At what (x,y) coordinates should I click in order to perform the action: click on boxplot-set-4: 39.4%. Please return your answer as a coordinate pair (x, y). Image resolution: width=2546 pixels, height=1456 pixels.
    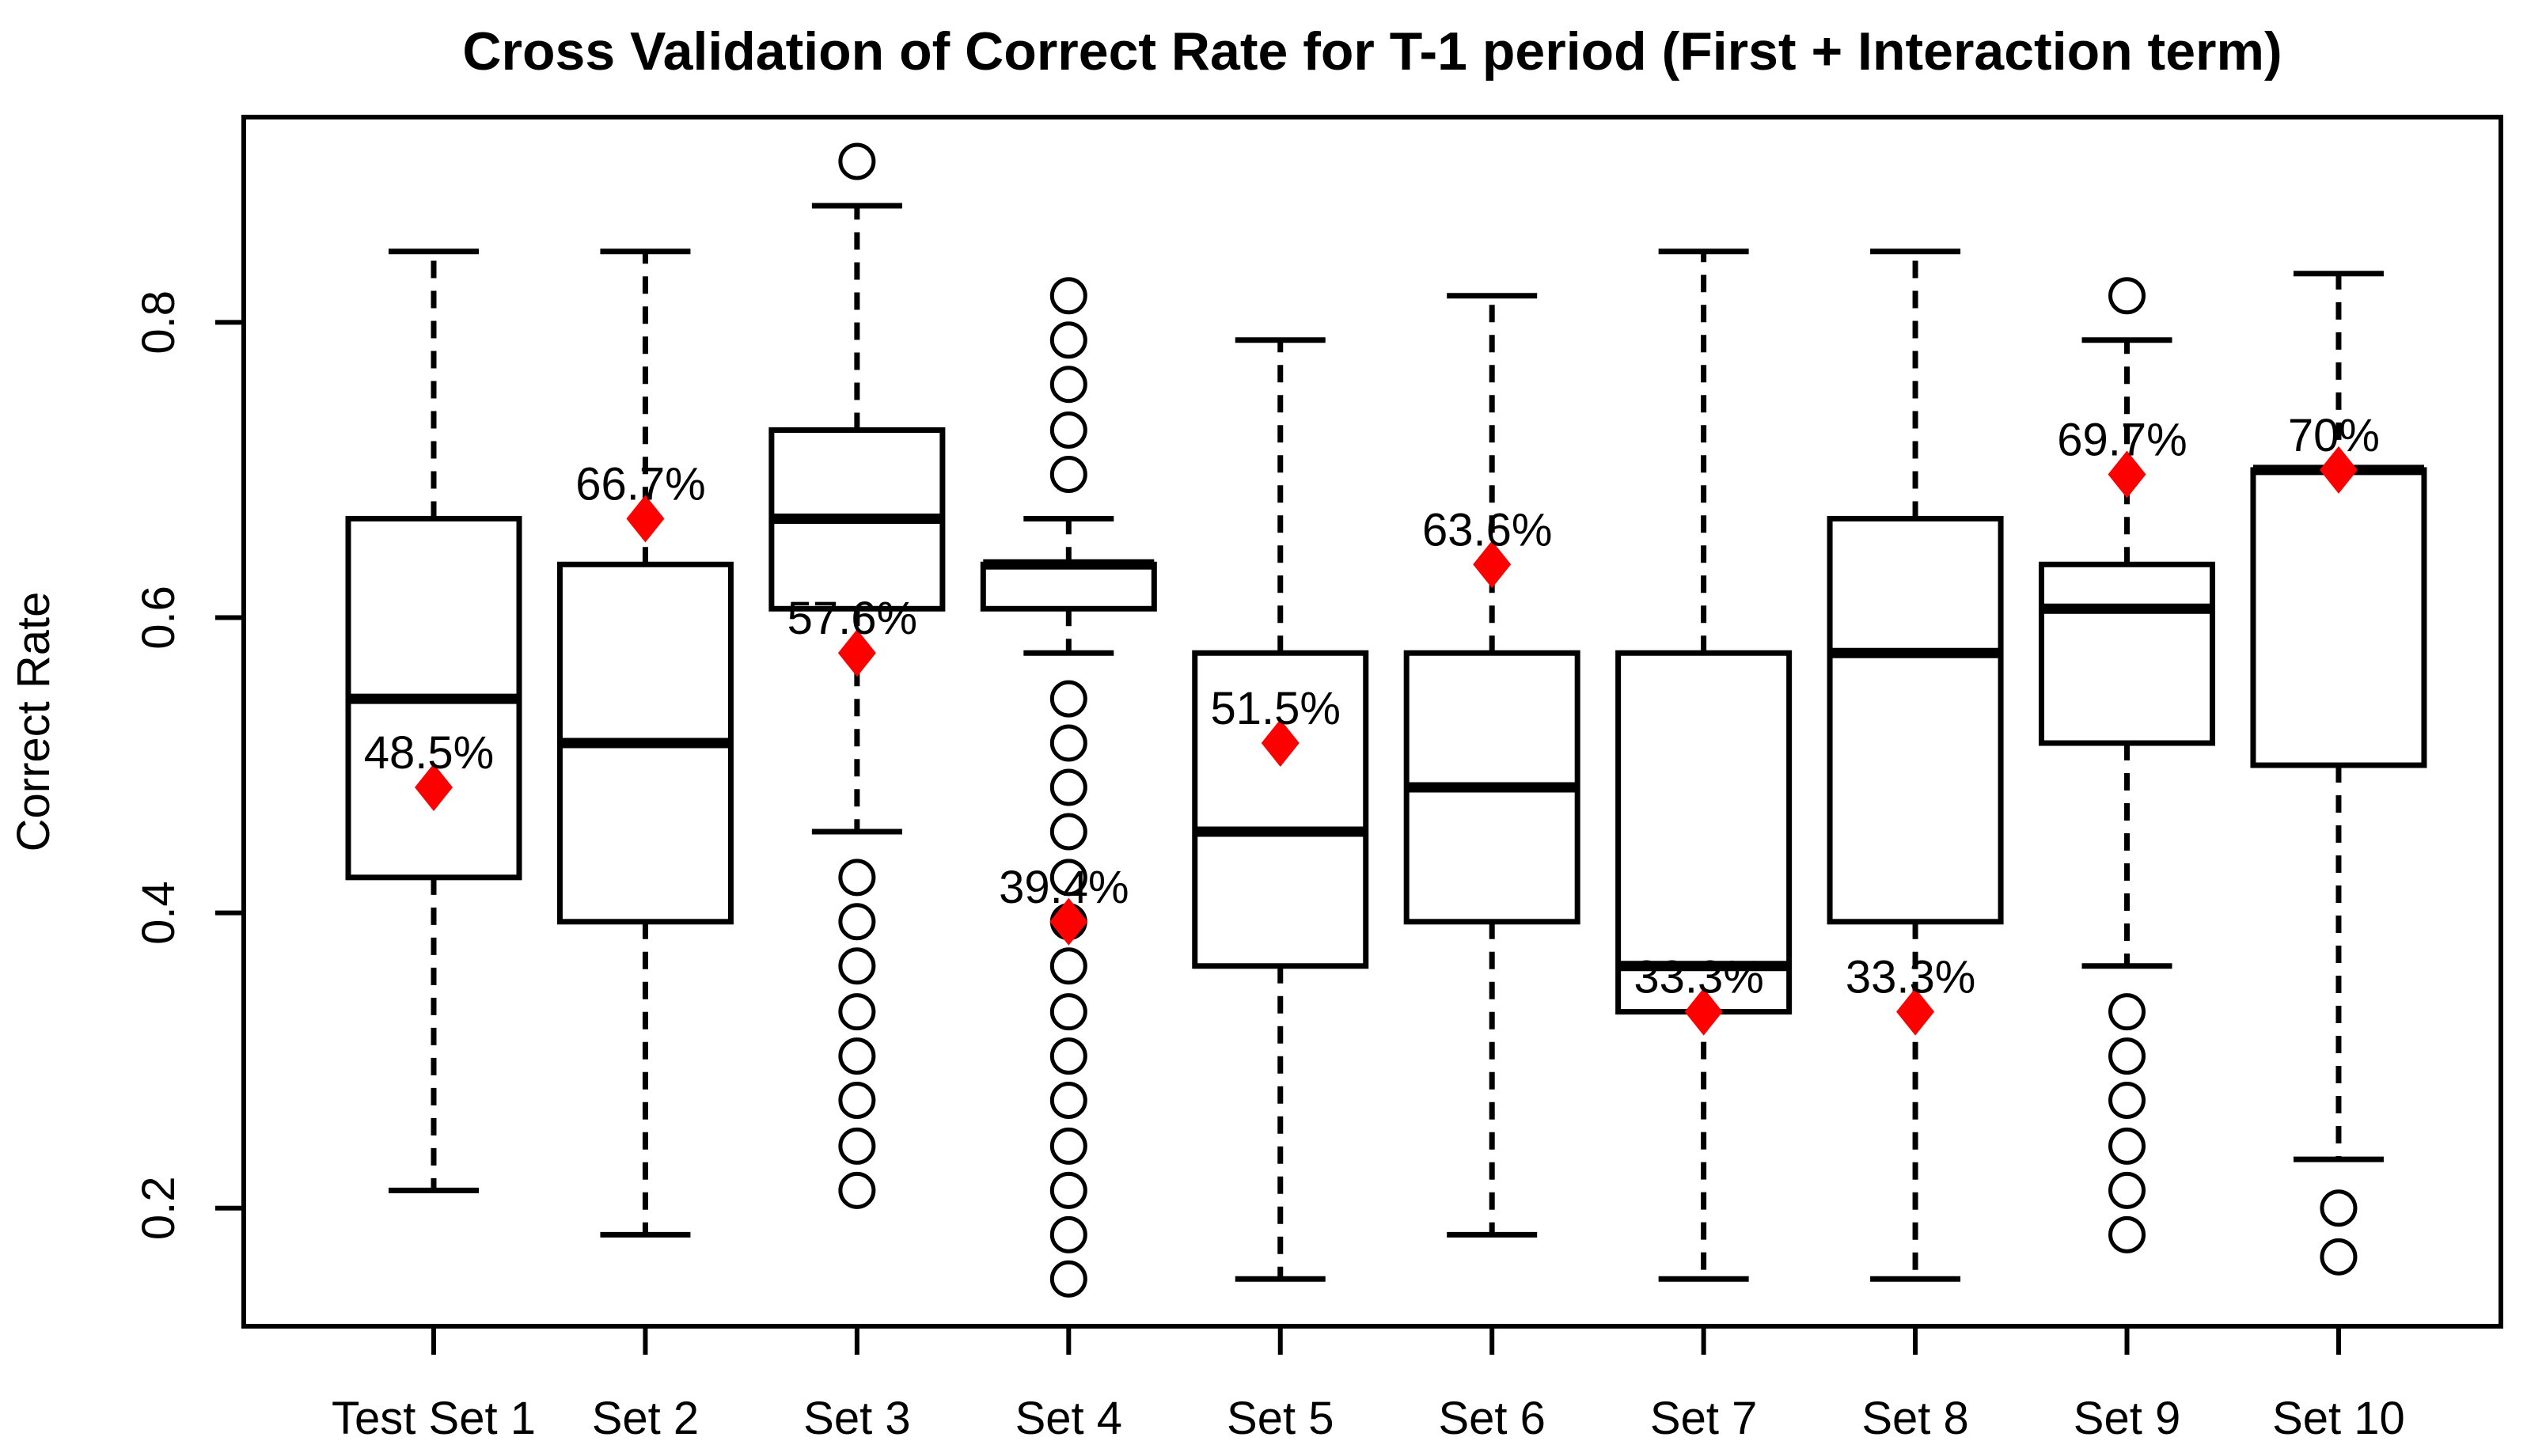
    Looking at the image, I should click on (1069, 787).